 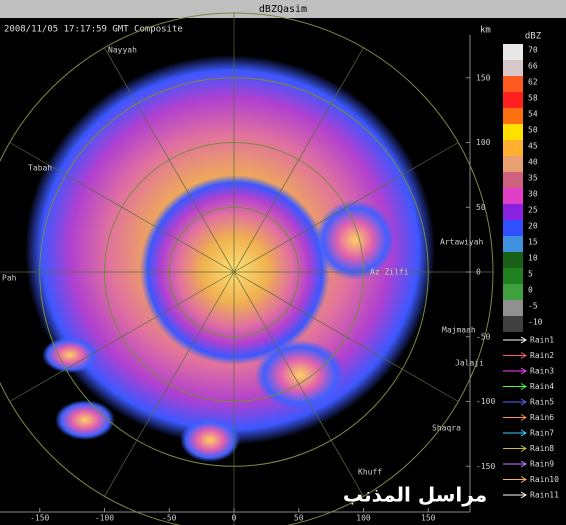 I want to click on legend-label: 35, so click(x=533, y=178).